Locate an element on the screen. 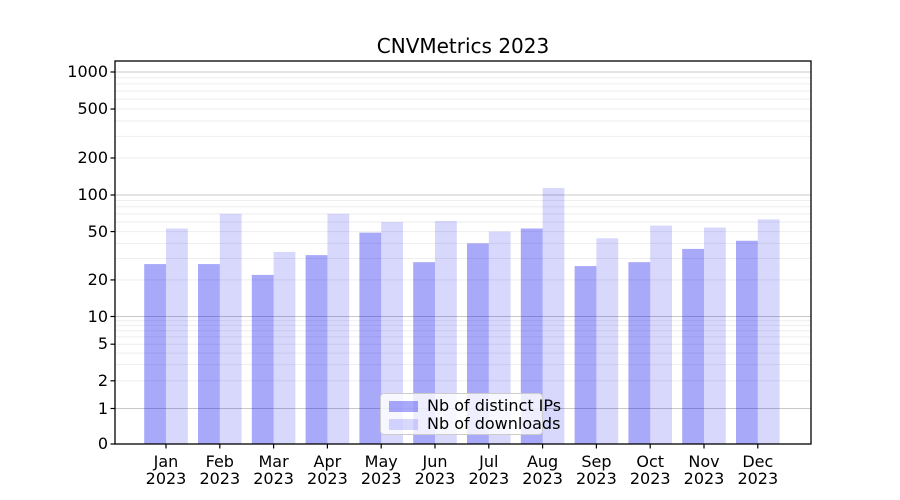 This screenshot has height=500, width=900. y-tick-label: 200 is located at coordinates (92, 157).